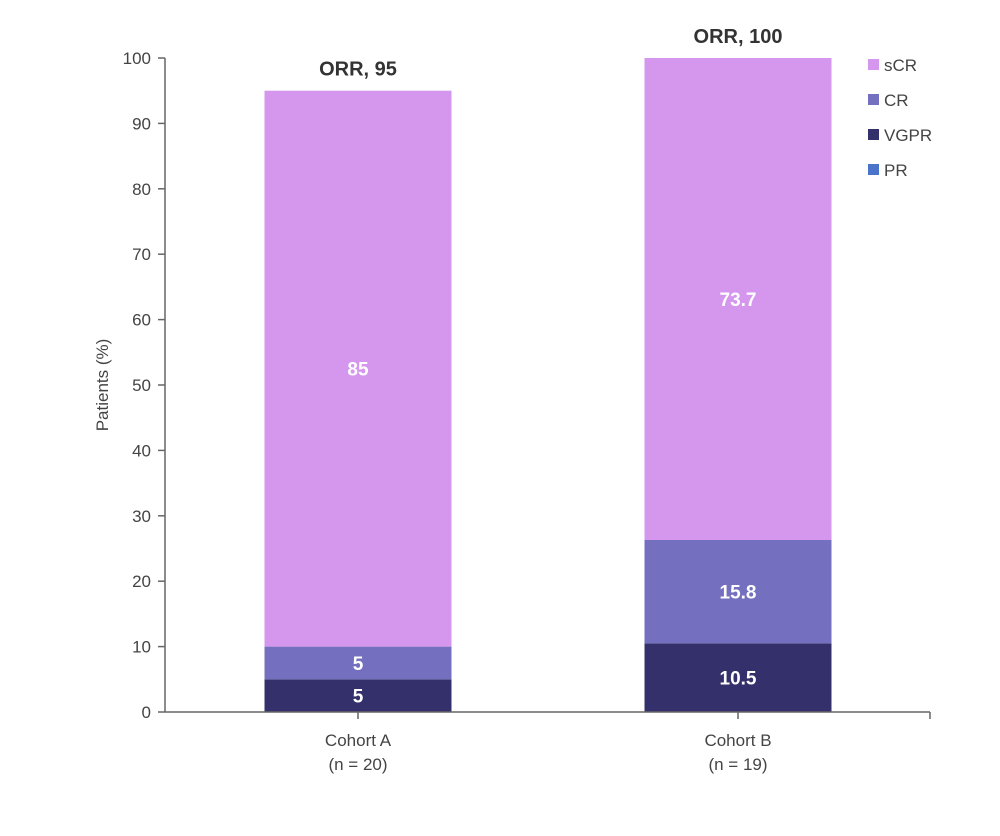 The image size is (1000, 836). What do you see at coordinates (141, 254) in the screenshot?
I see `y-tick-label: 70` at bounding box center [141, 254].